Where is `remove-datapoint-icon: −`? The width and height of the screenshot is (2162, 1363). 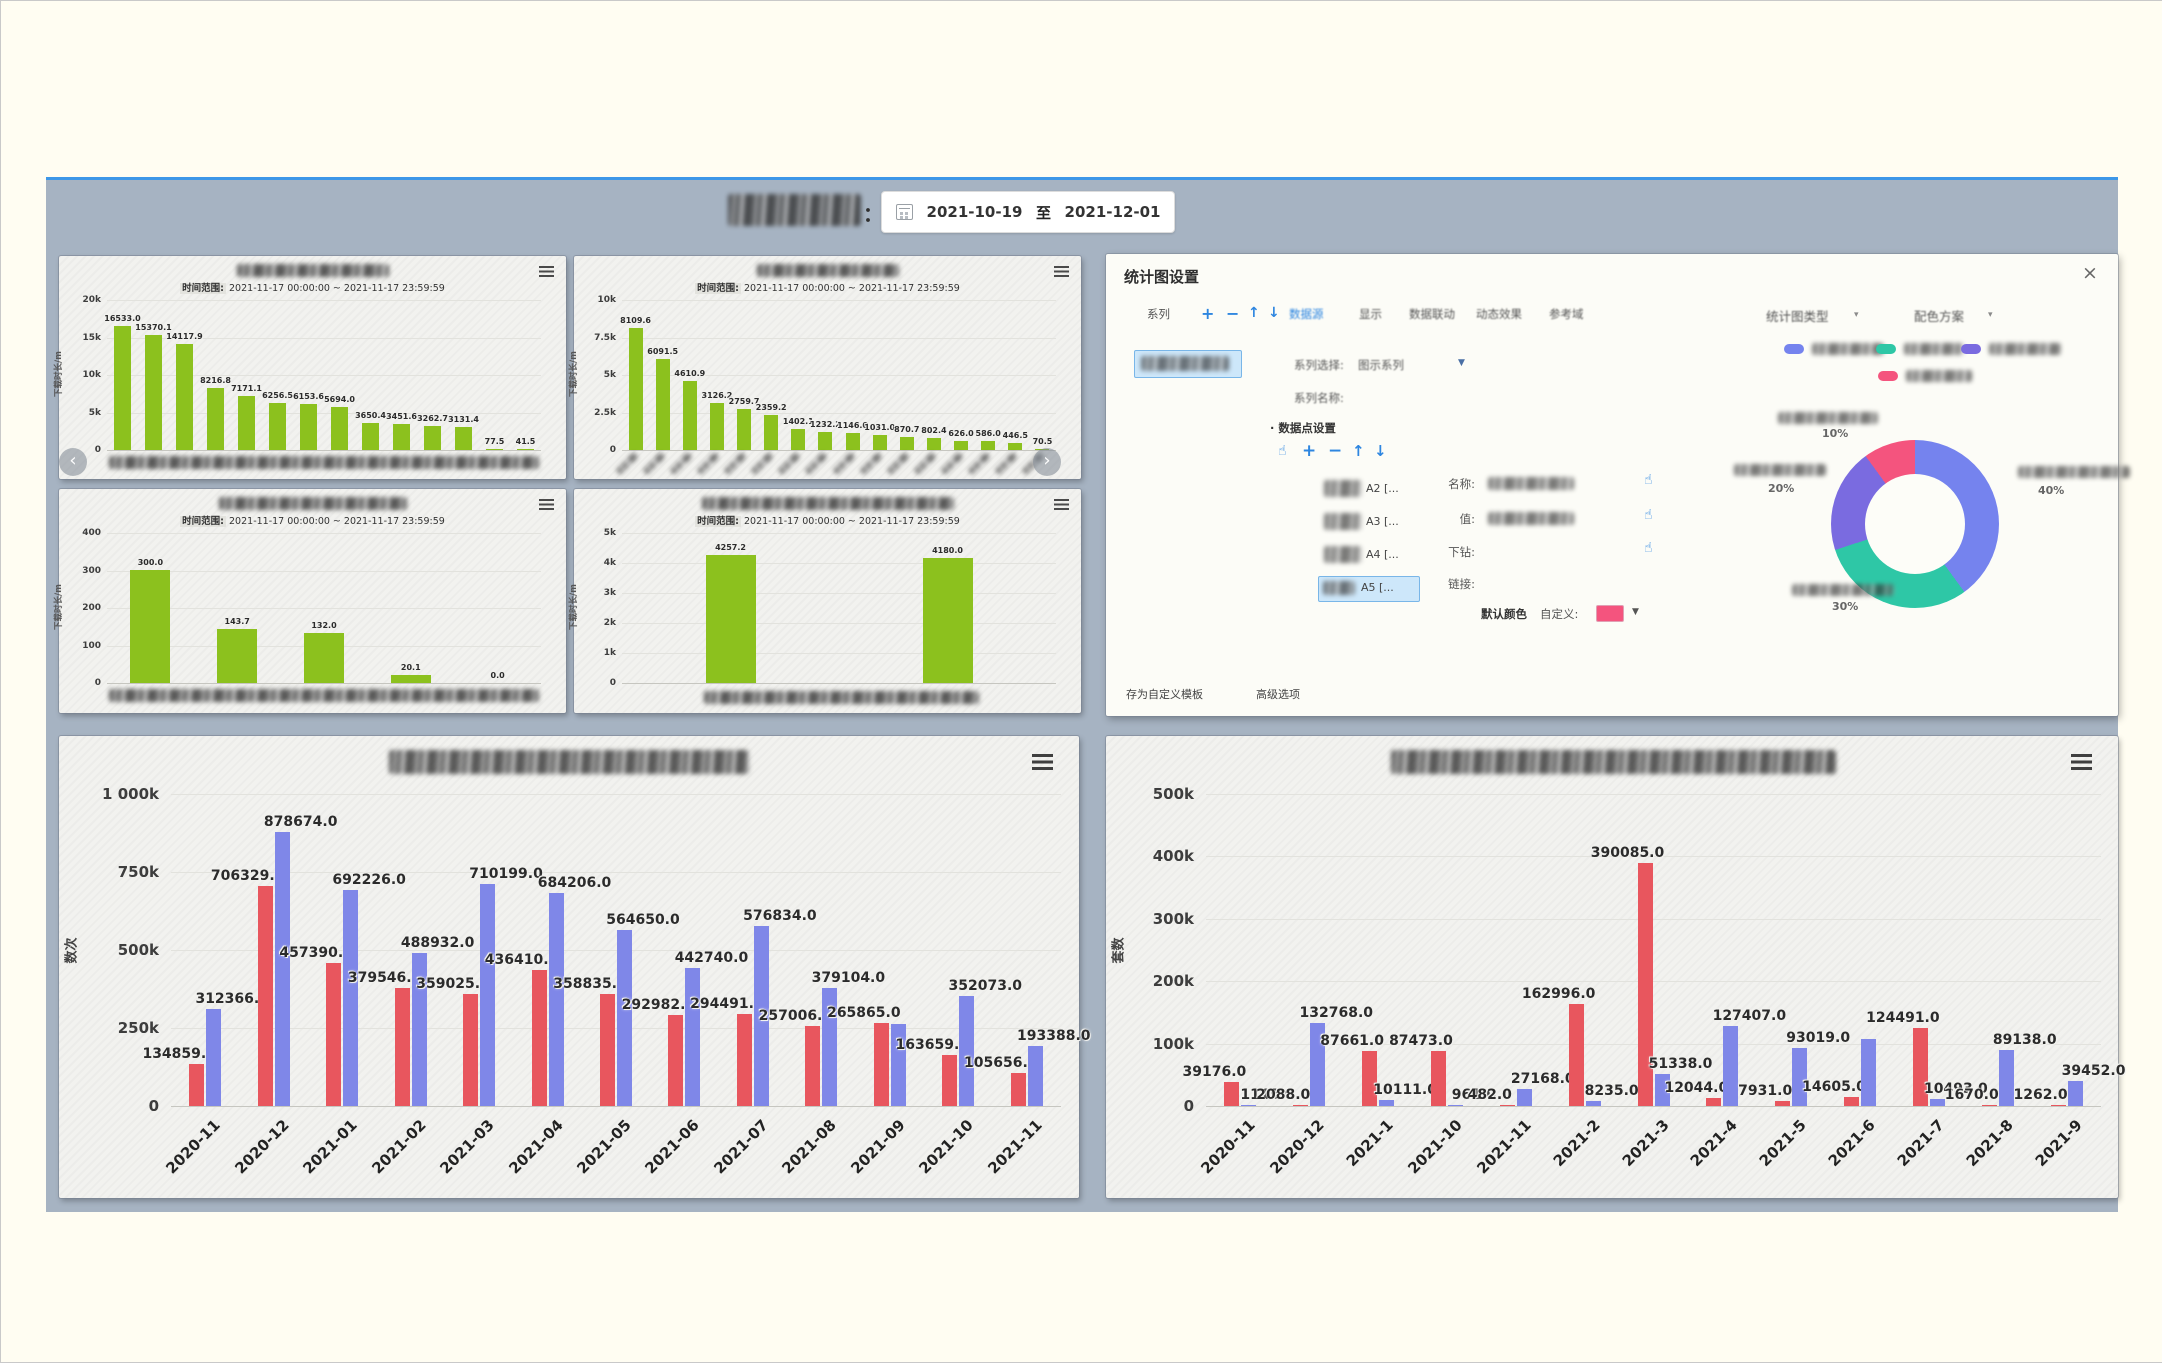
remove-datapoint-icon: − is located at coordinates (1335, 451).